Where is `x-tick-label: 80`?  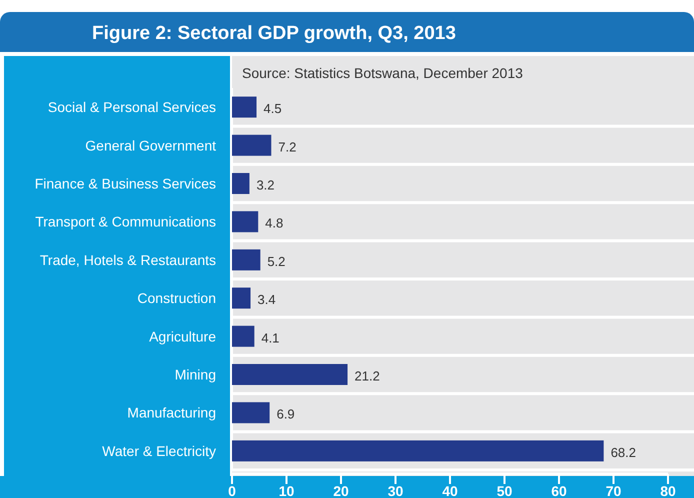 x-tick-label: 80 is located at coordinates (668, 490).